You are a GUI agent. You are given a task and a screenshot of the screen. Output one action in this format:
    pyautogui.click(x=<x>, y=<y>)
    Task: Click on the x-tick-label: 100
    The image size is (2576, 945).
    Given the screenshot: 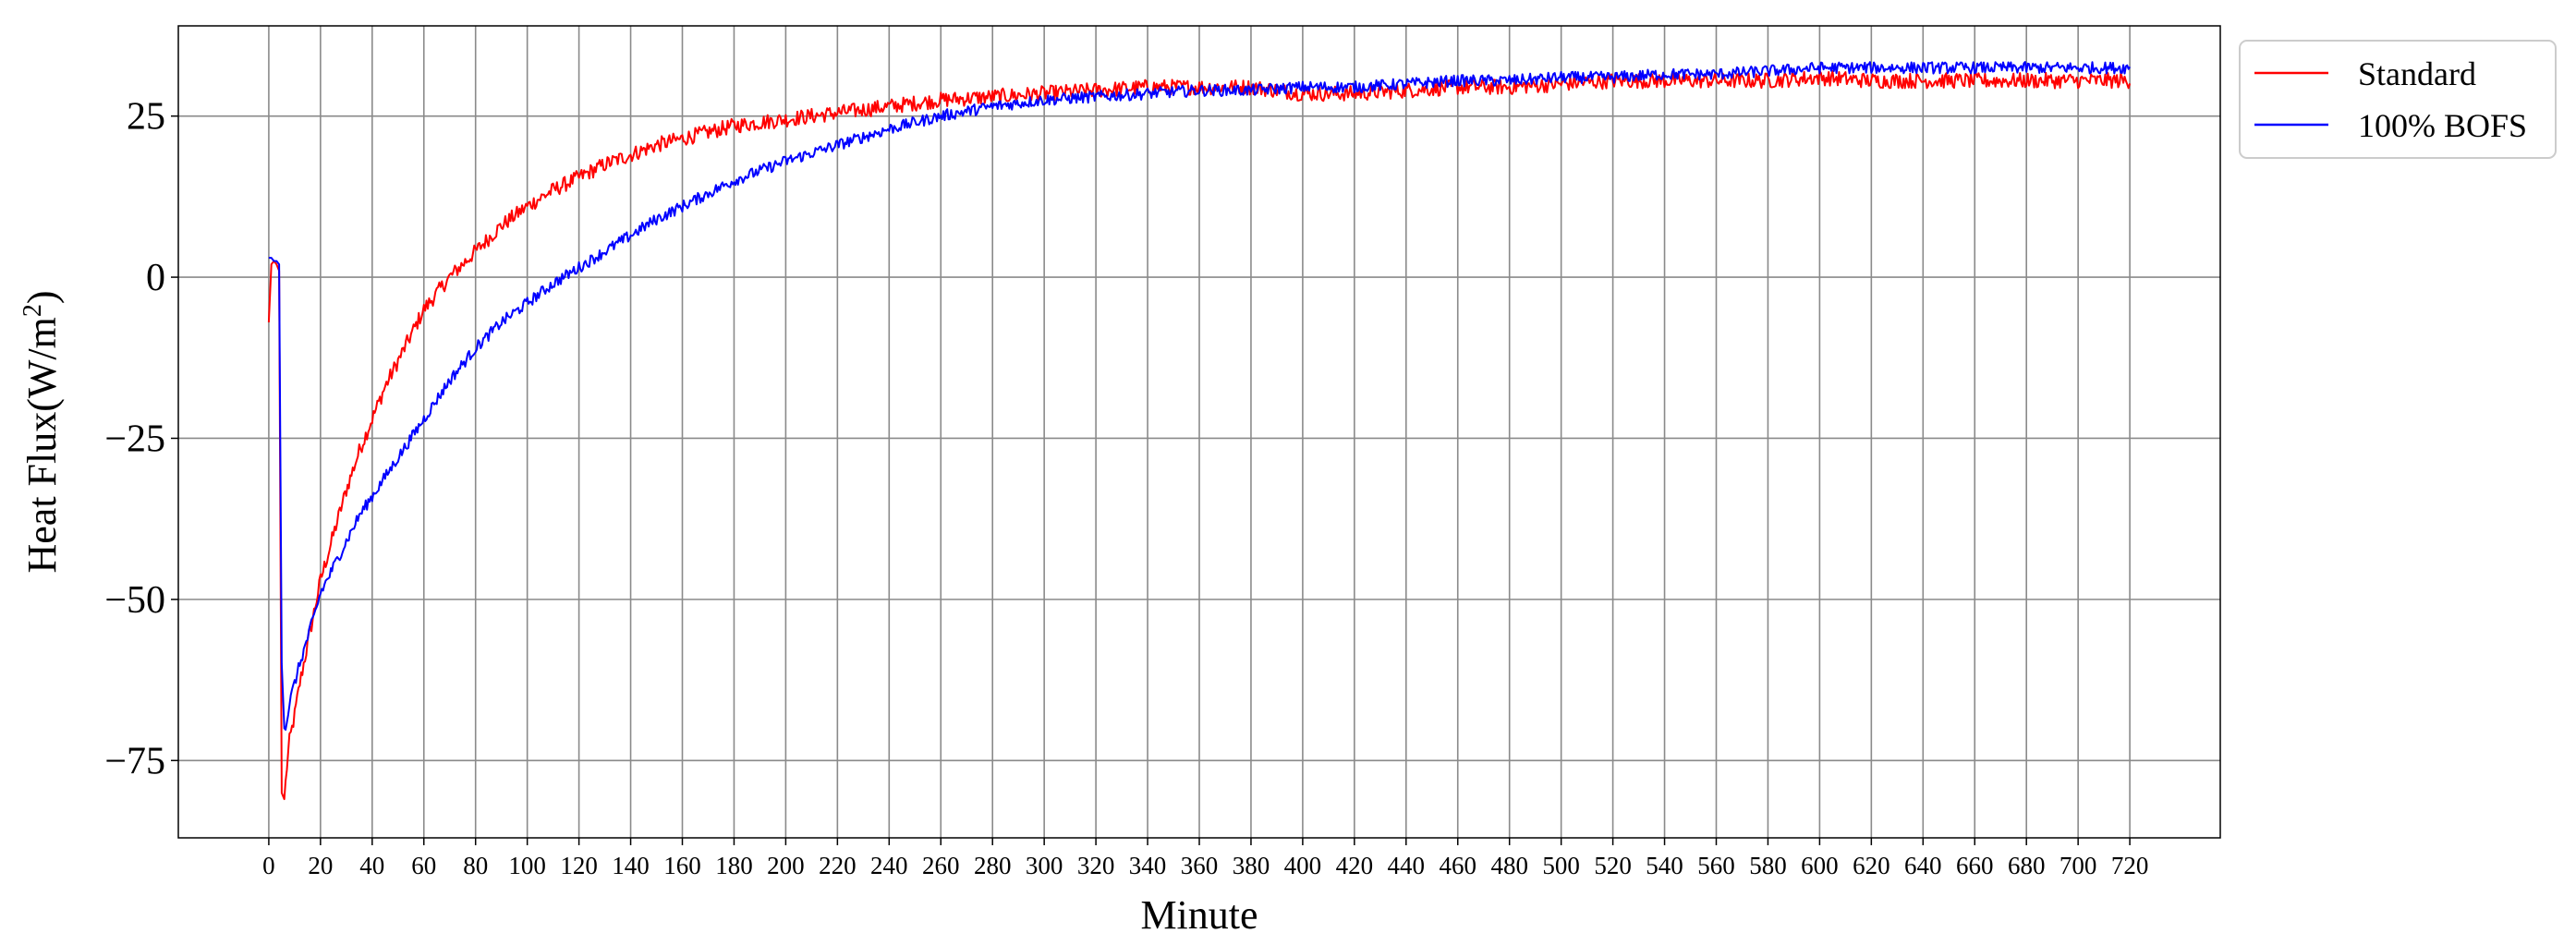 What is the action you would take?
    pyautogui.click(x=527, y=865)
    